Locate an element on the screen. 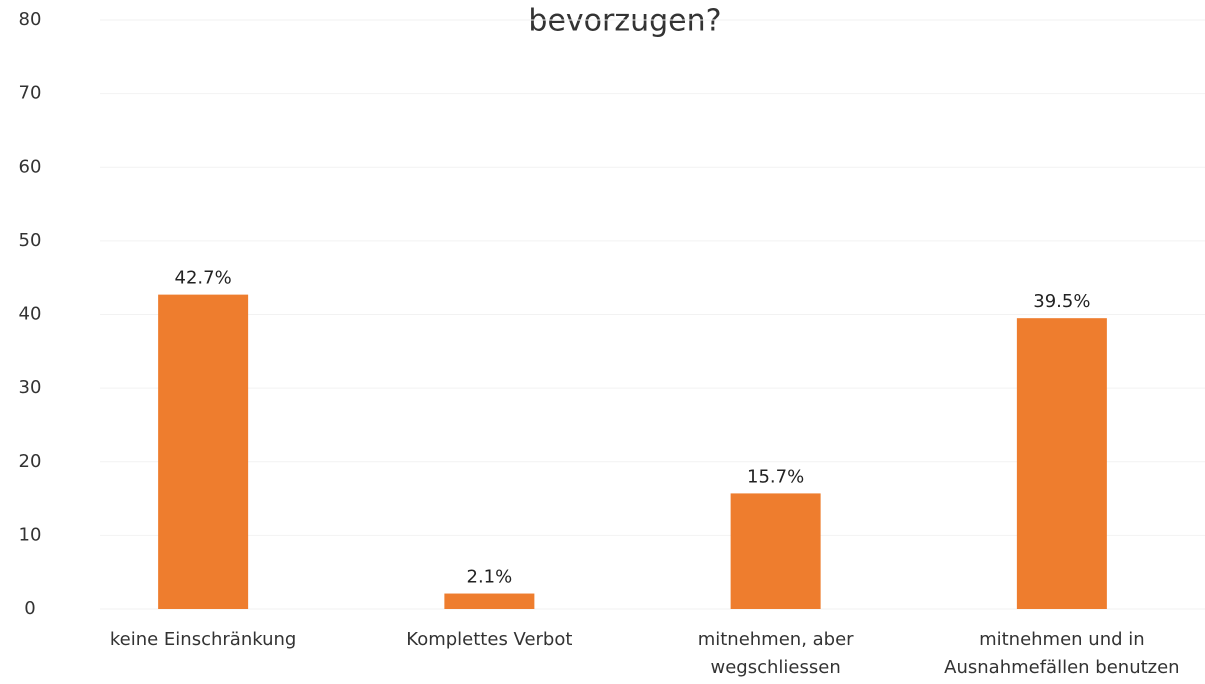  y-tick-label: 0 is located at coordinates (29, 608).